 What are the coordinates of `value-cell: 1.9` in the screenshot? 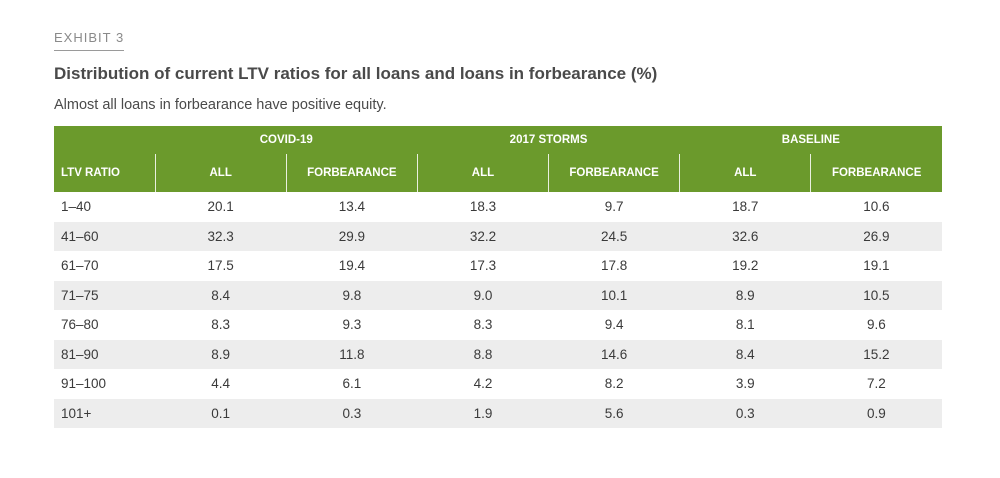 It's located at (483, 413).